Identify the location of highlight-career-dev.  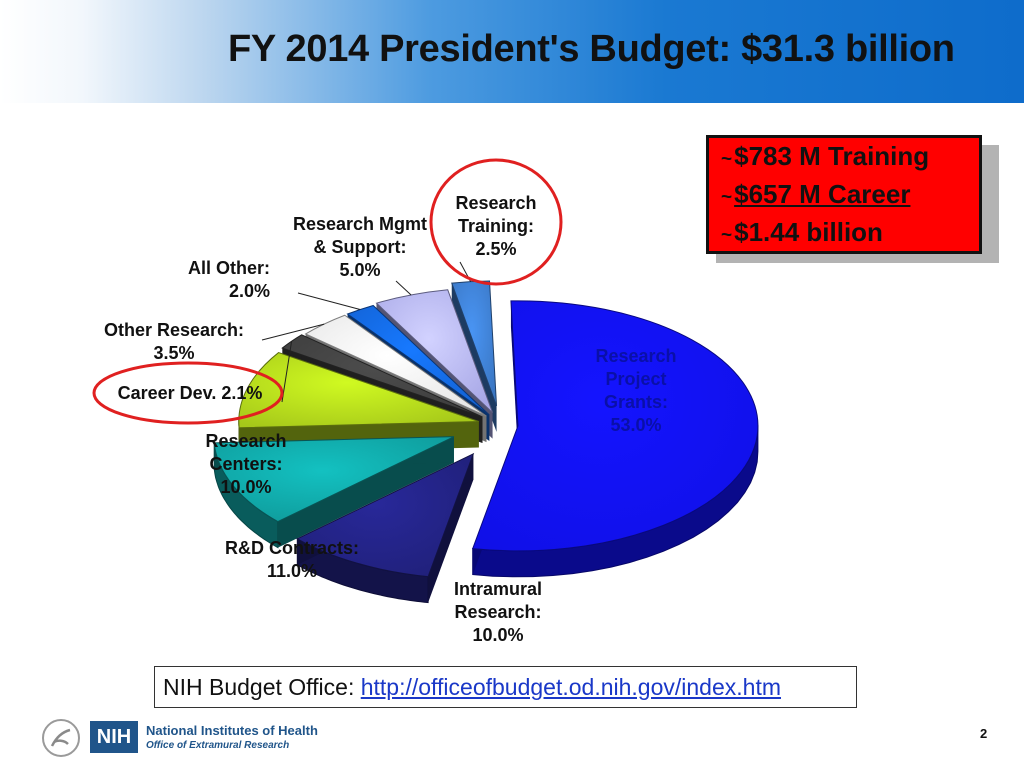
(188, 393).